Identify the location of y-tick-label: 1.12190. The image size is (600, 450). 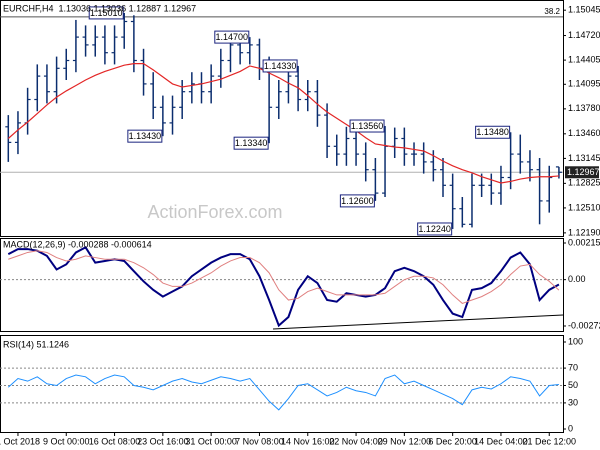
(584, 232).